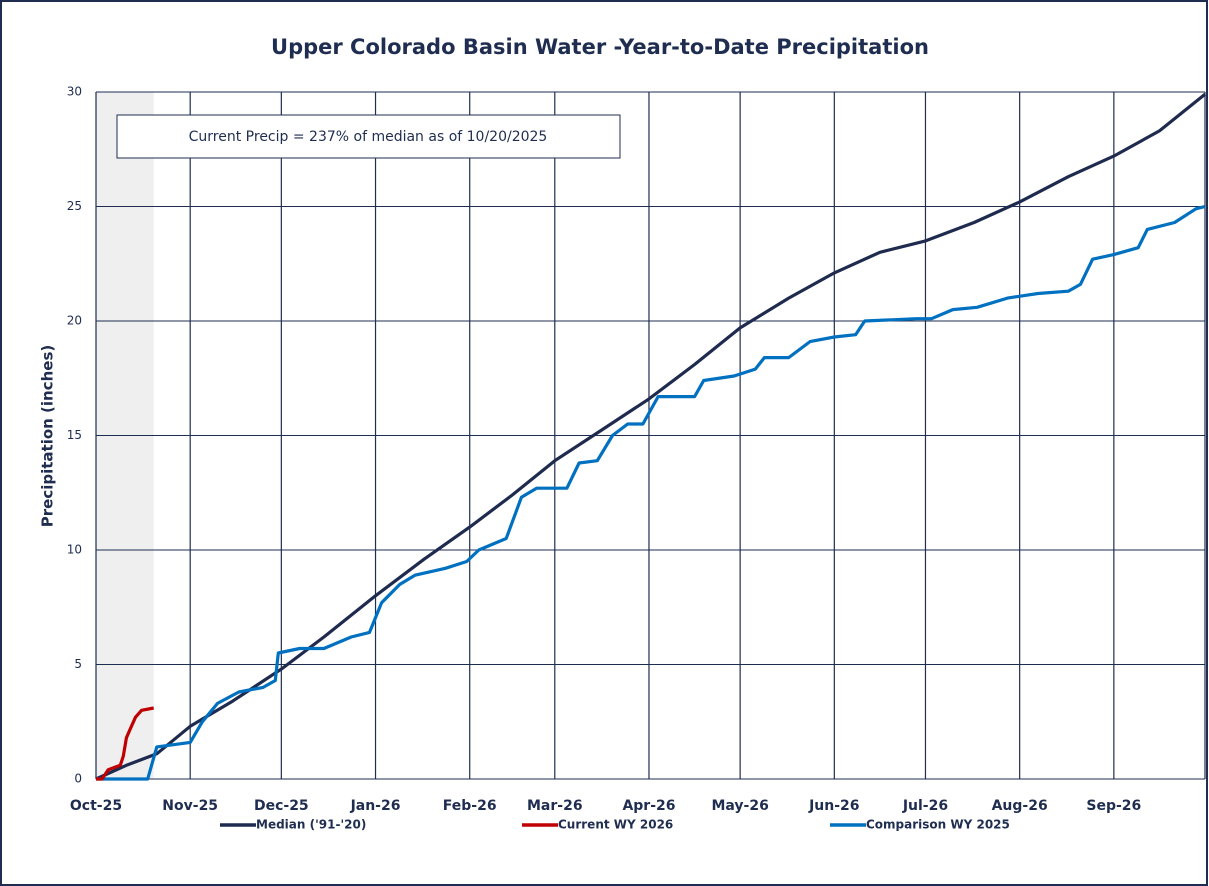  What do you see at coordinates (739, 806) in the screenshot?
I see `x-tick-label: May-26` at bounding box center [739, 806].